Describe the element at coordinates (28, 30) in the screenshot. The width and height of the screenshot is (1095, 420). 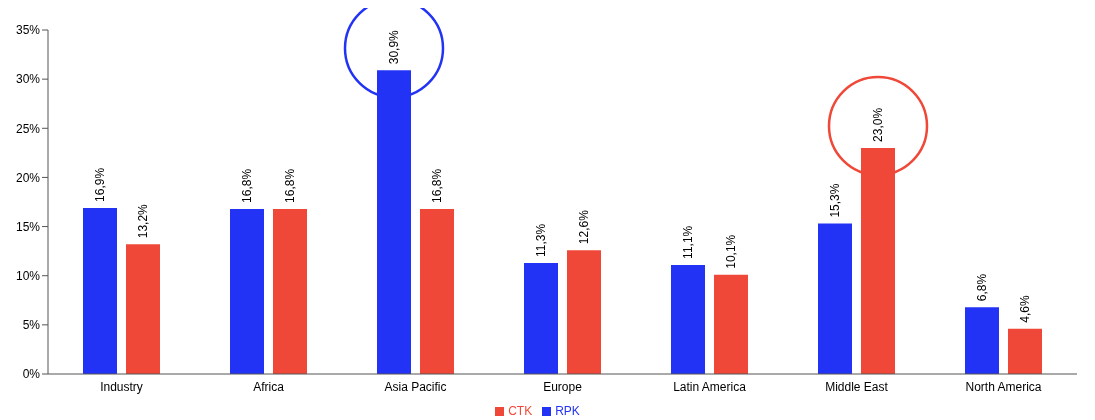
I see `y-tick-label: 35%` at that location.